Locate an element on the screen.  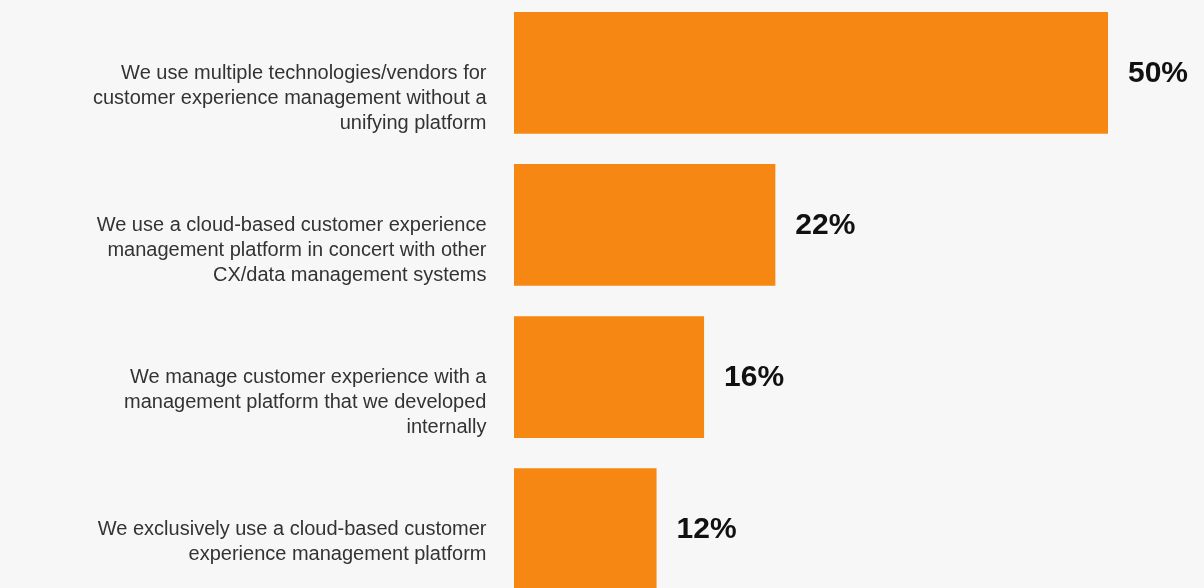
data-label: 50% is located at coordinates (1158, 71).